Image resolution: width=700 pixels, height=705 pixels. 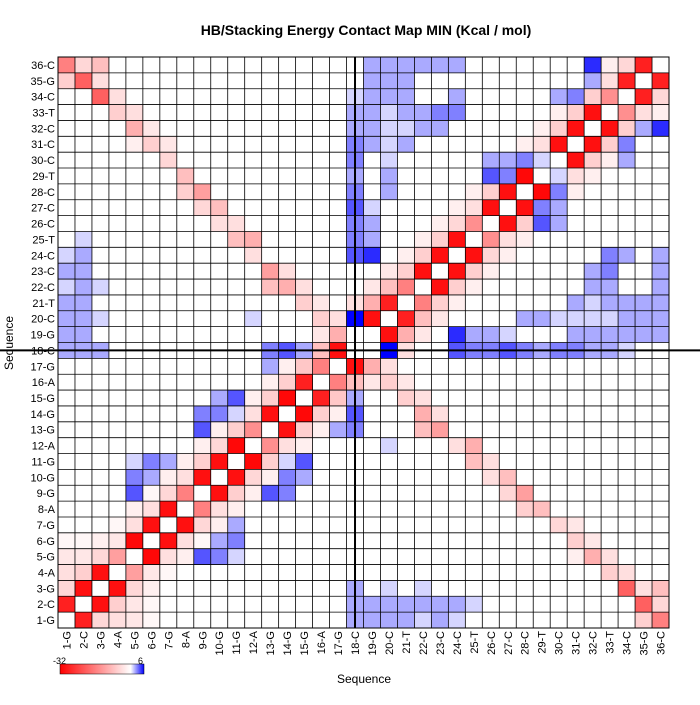 What do you see at coordinates (46, 526) in the screenshot?
I see `y-tick-label: 7-G` at bounding box center [46, 526].